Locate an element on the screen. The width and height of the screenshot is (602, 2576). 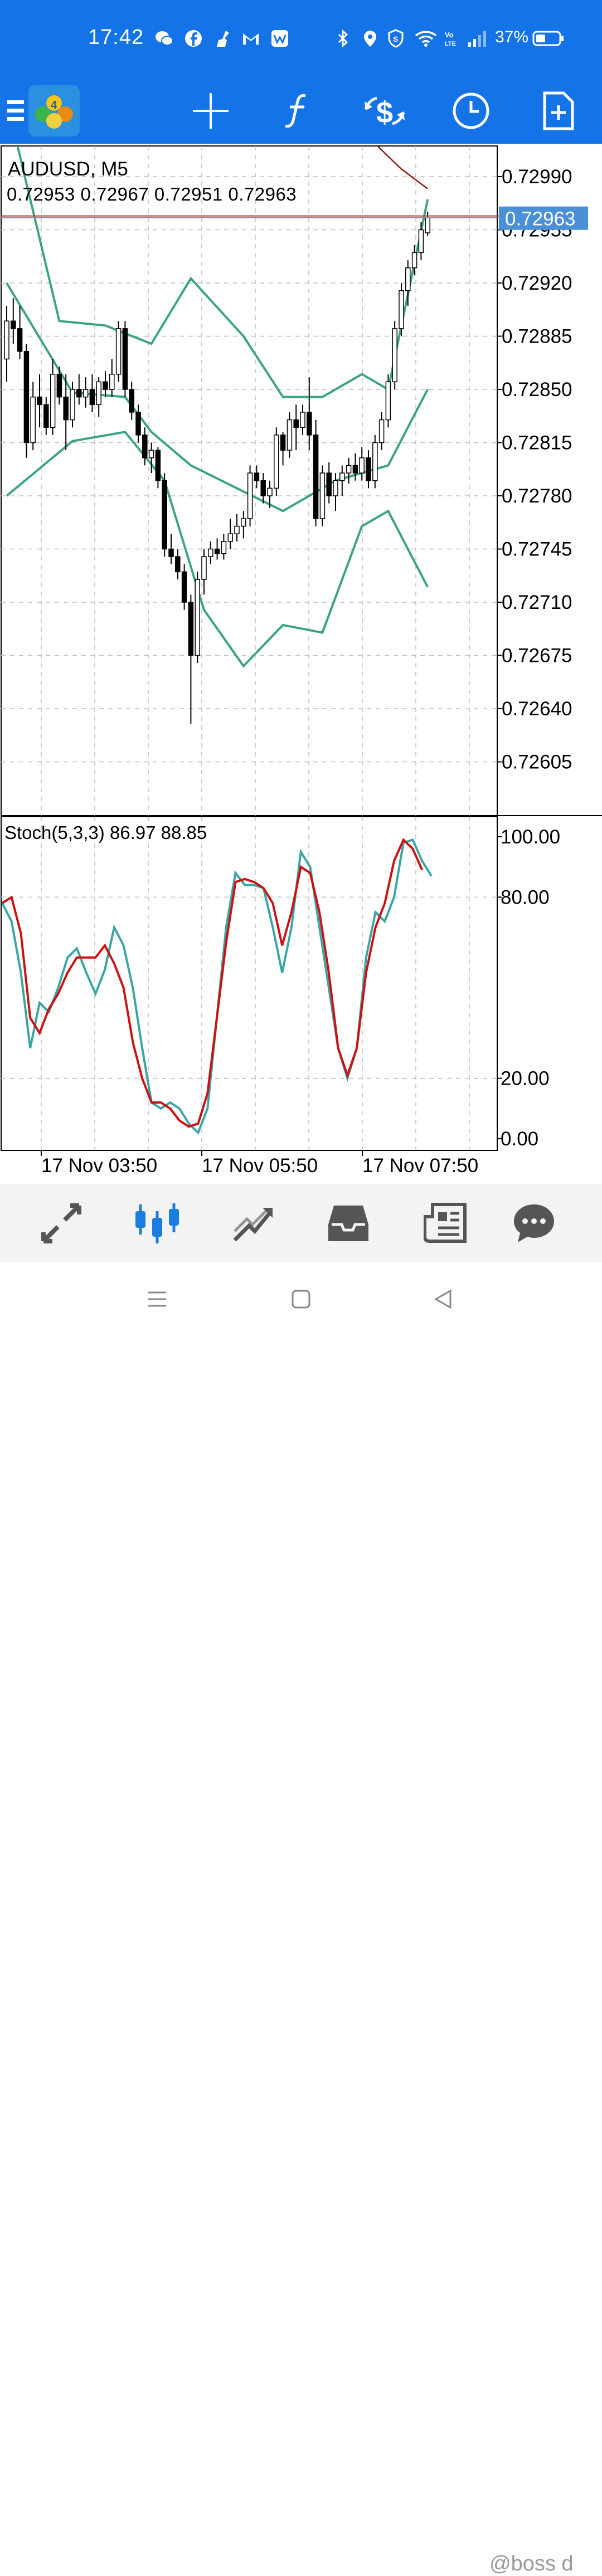
app-w-icon is located at coordinates (280, 38).